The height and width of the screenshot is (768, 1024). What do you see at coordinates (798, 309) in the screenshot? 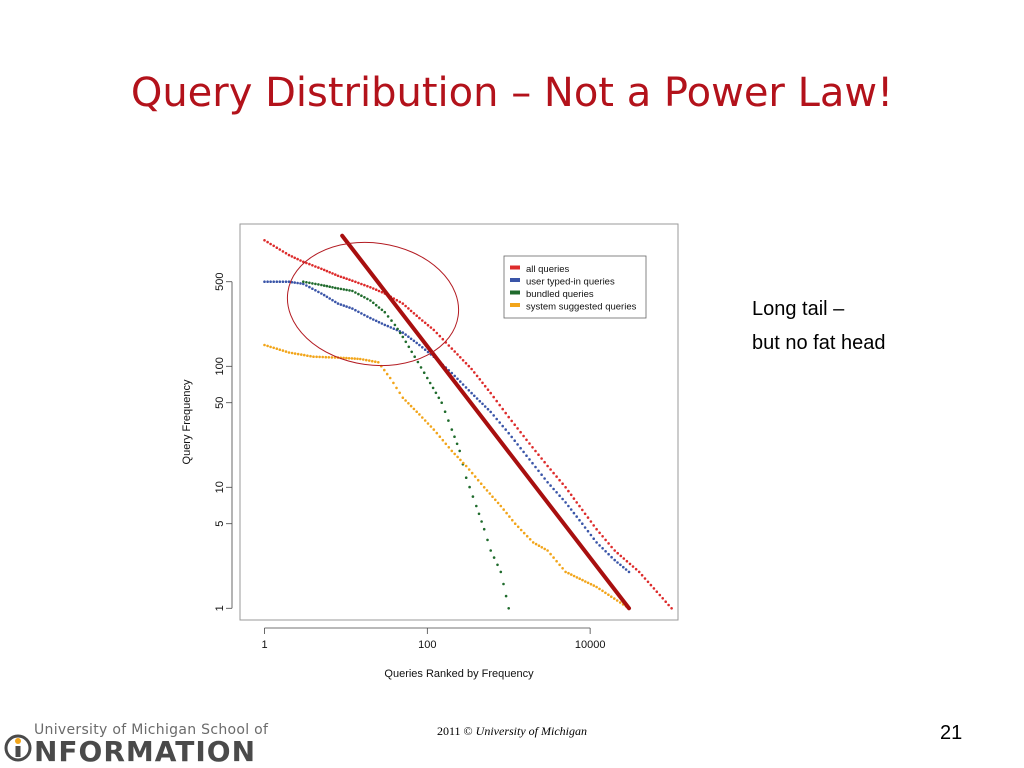
I see `note-line-1: Long tail –` at bounding box center [798, 309].